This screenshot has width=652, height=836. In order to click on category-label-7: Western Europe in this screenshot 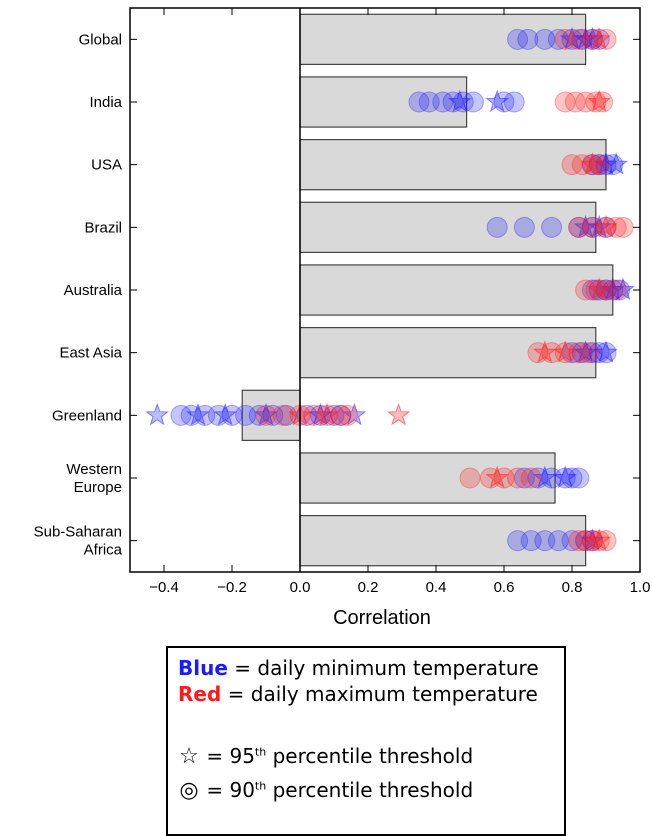, I will do `click(94, 478)`.